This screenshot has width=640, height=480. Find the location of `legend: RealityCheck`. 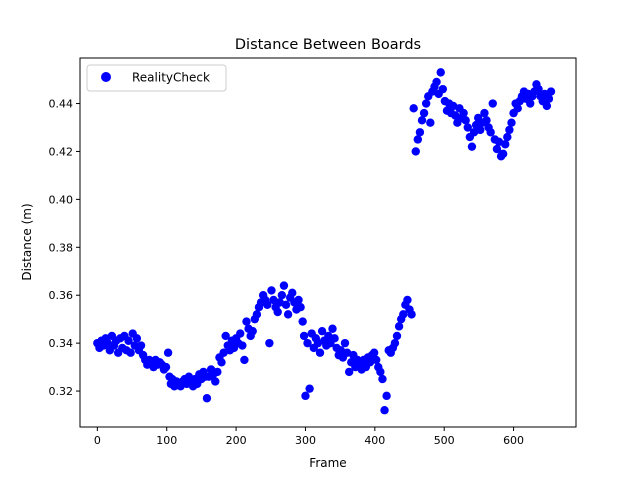

legend: RealityCheck is located at coordinates (156, 78).